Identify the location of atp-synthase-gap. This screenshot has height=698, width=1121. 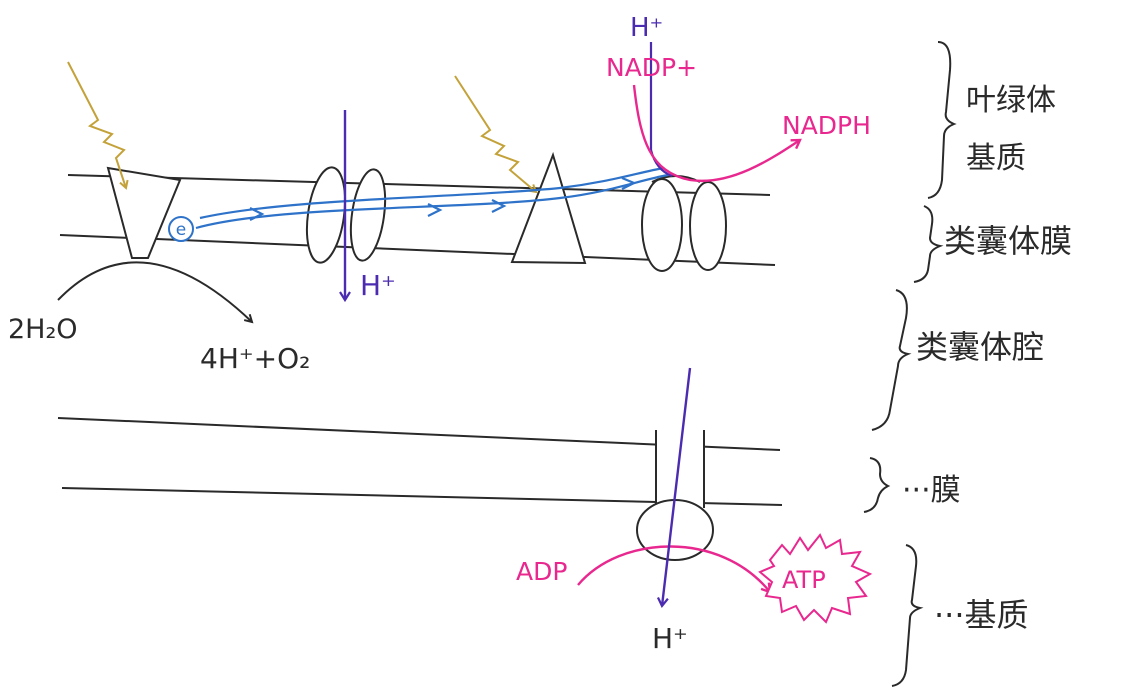
(680, 469).